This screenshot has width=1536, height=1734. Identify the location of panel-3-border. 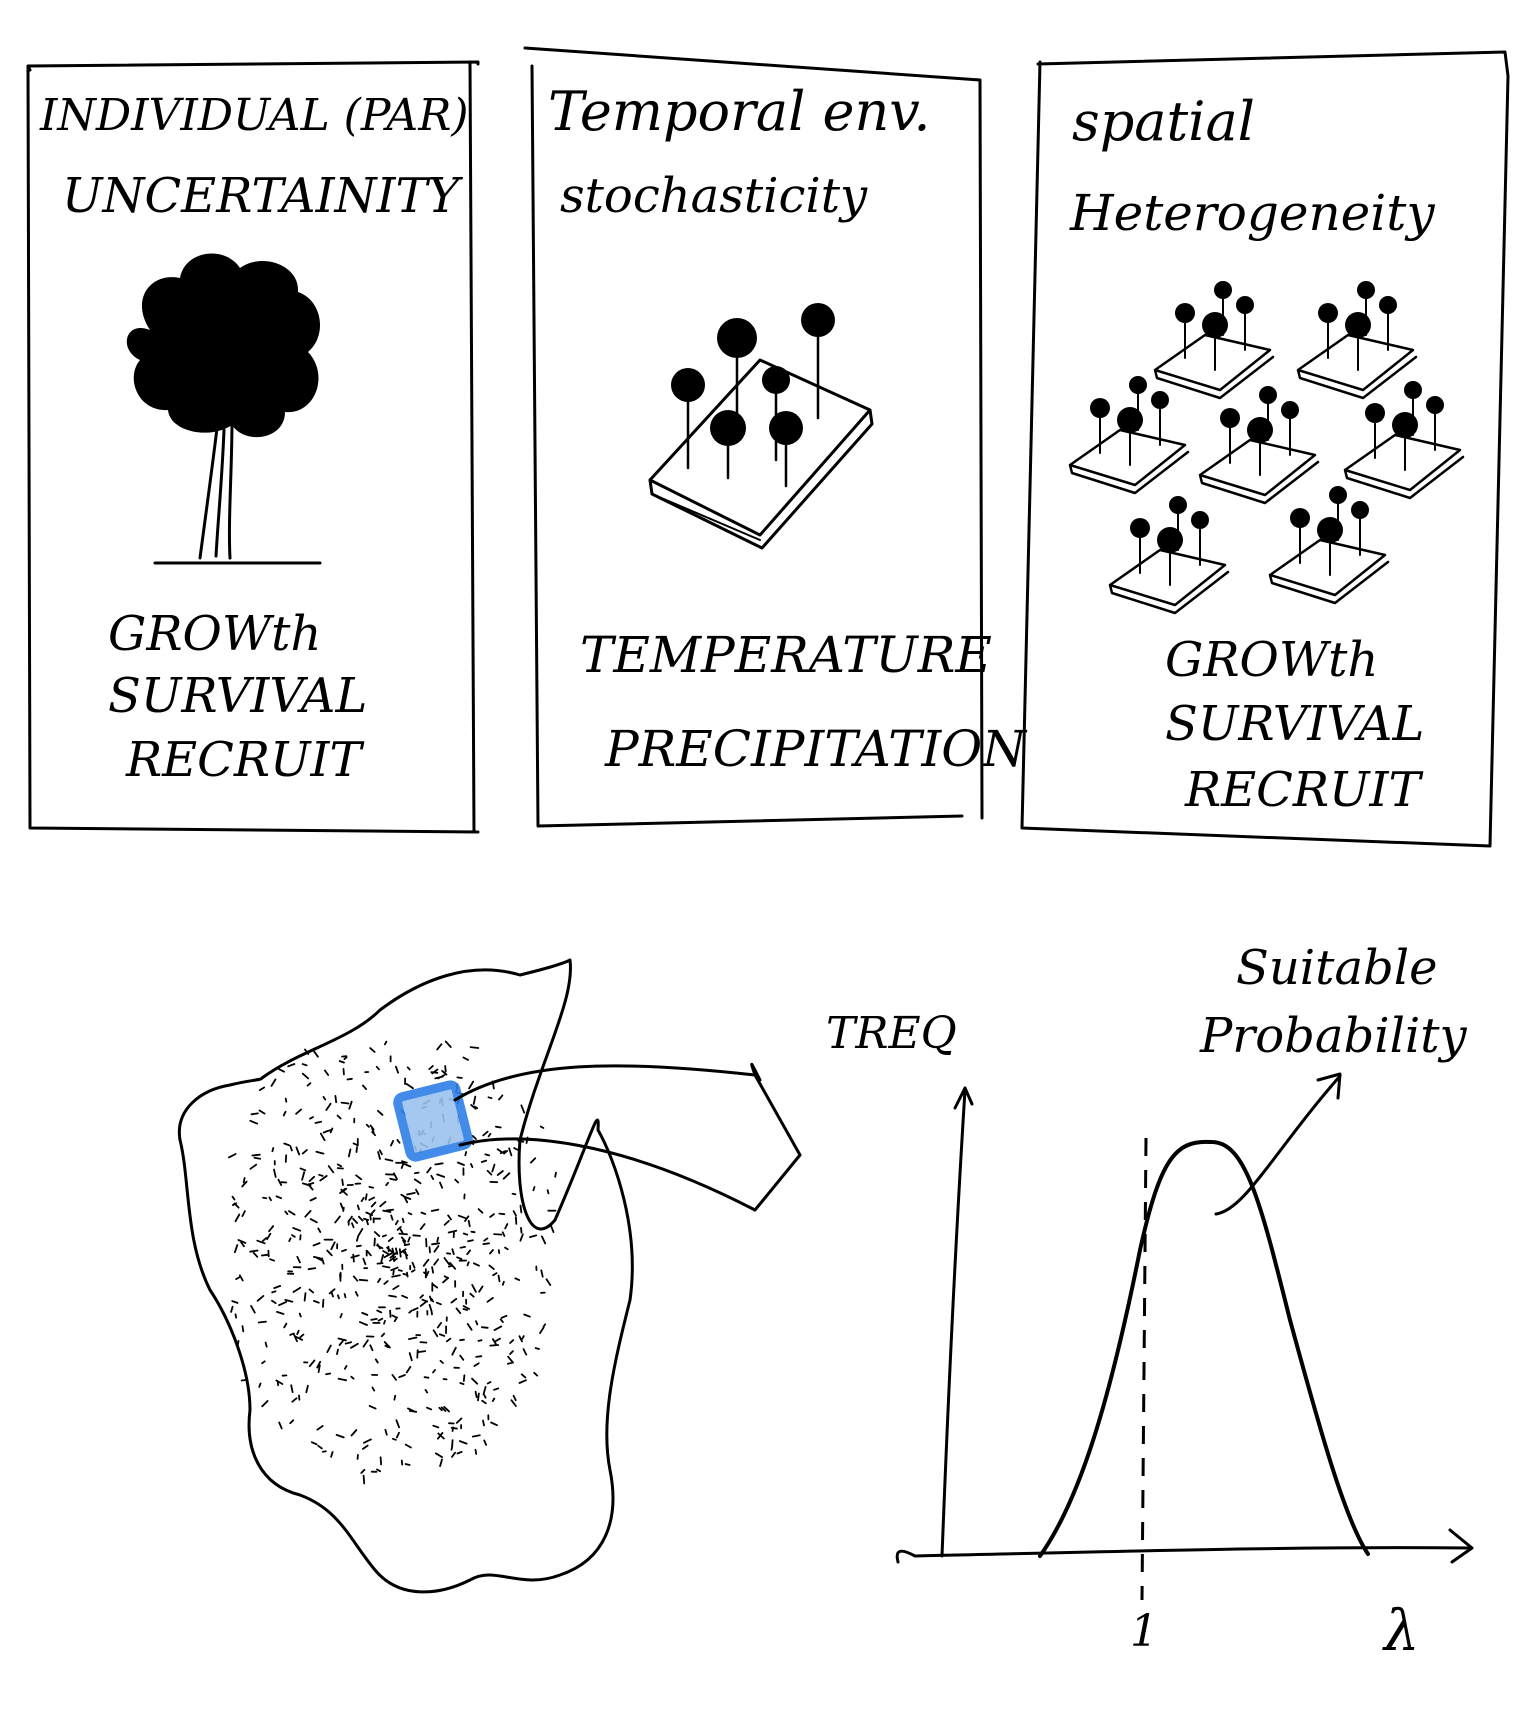
(1265, 449).